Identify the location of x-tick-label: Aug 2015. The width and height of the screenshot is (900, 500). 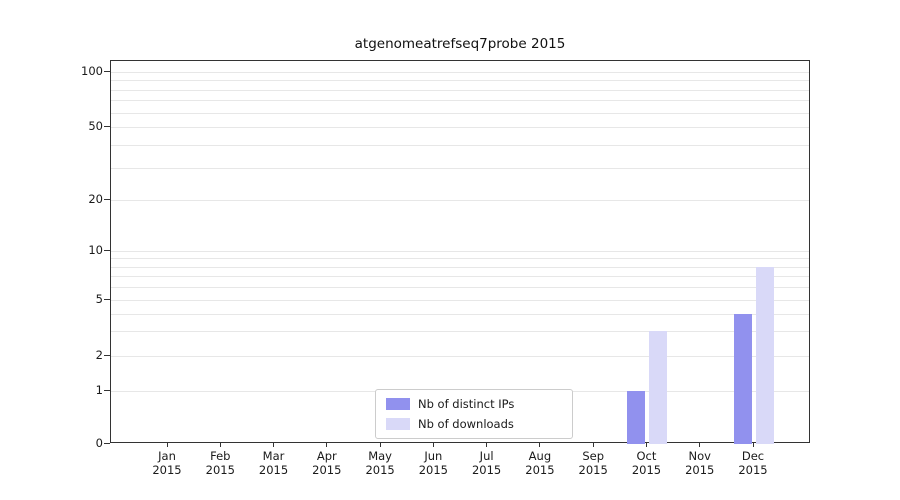
(540, 463).